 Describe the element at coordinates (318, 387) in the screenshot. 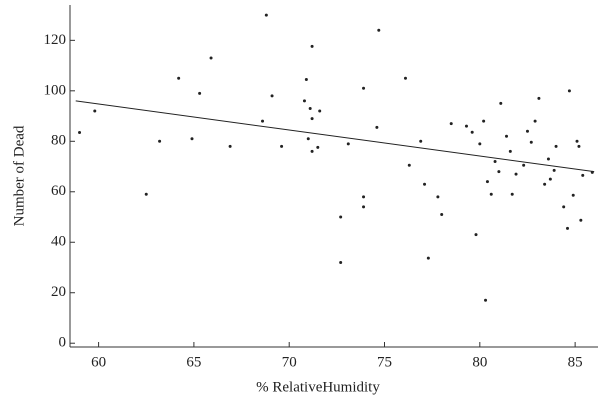

I see `x-axis-label: % RelativeHumidity` at that location.